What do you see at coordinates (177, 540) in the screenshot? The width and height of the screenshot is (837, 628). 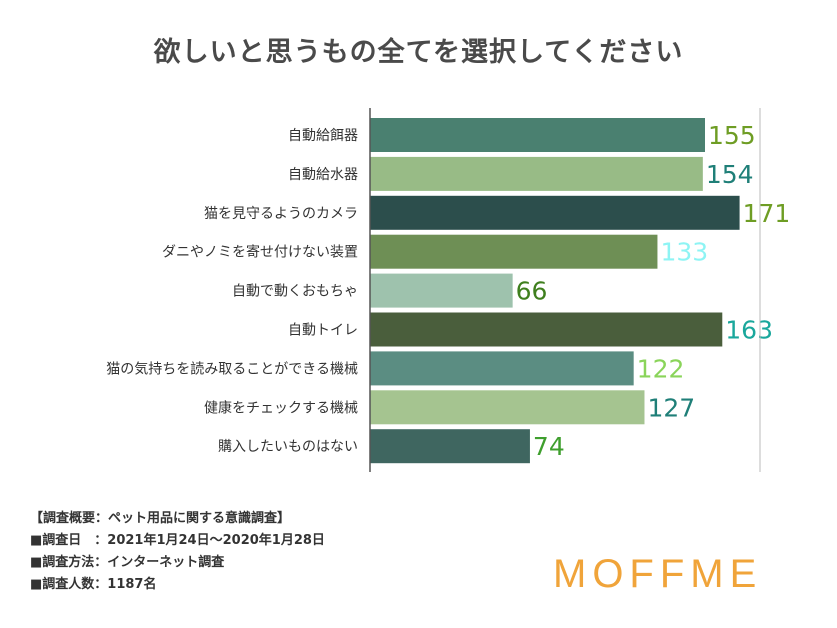 I see `survey-period: ■調査日 ：2021年1月24日〜2020年1月28日` at bounding box center [177, 540].